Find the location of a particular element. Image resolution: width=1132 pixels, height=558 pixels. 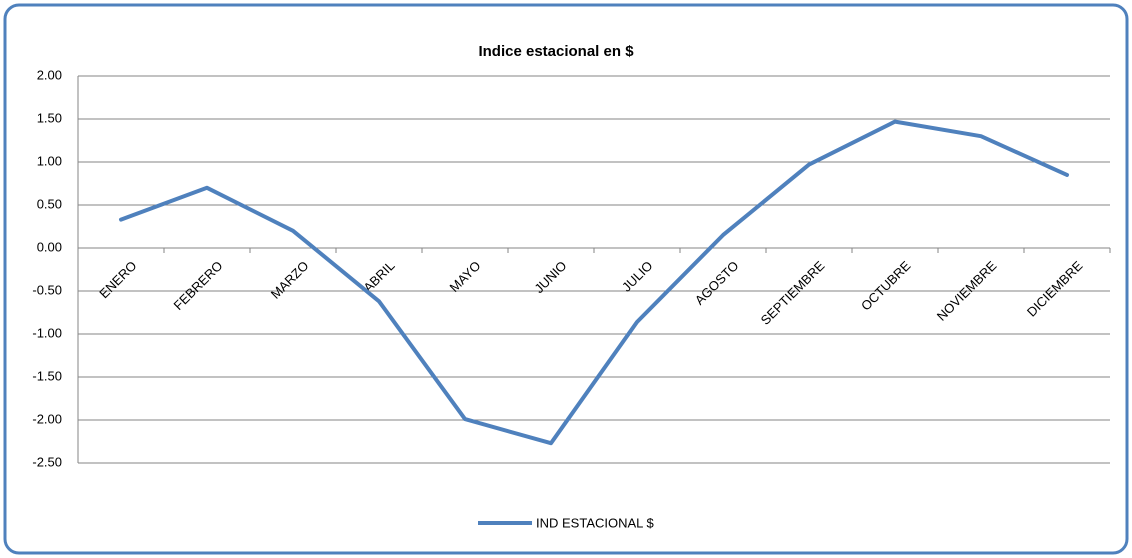

y-tick-label: 2.00 is located at coordinates (49, 74).